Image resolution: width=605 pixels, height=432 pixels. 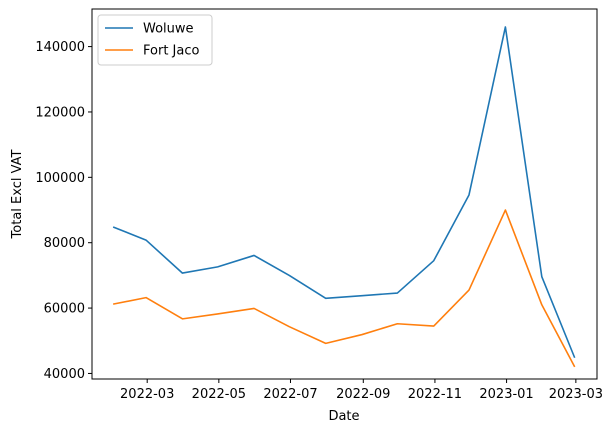 I want to click on y-tick-label: 100000, so click(x=60, y=178).